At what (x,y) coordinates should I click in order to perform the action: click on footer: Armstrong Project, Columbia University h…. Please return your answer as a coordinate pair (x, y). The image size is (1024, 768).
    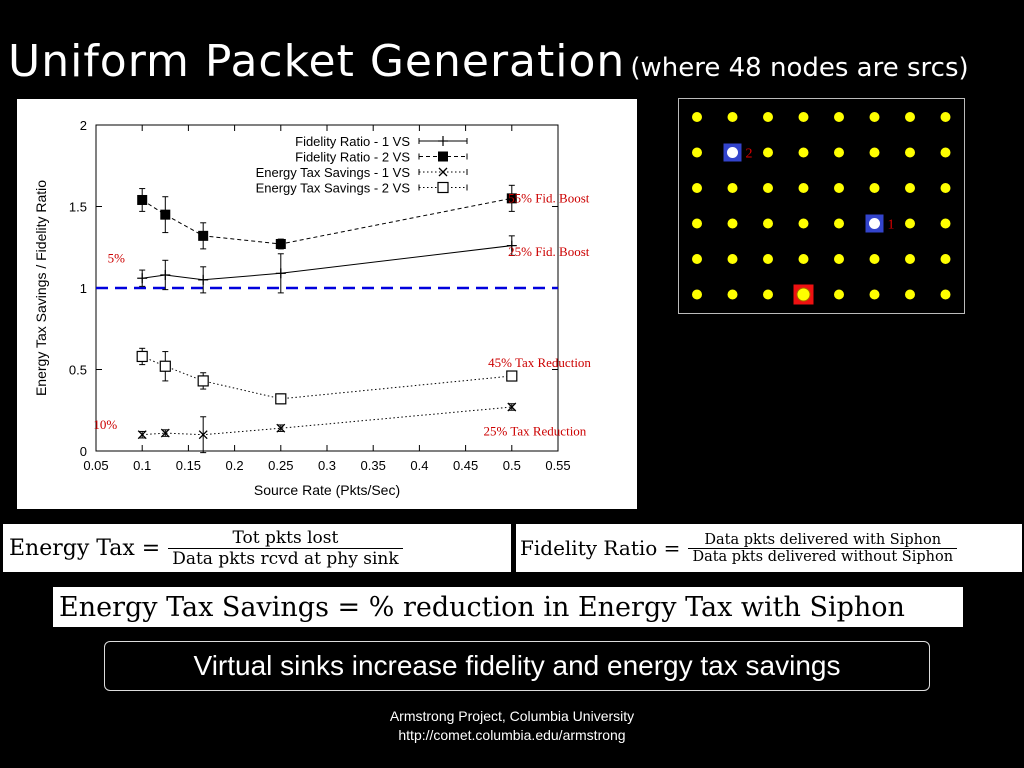
    Looking at the image, I should click on (512, 726).